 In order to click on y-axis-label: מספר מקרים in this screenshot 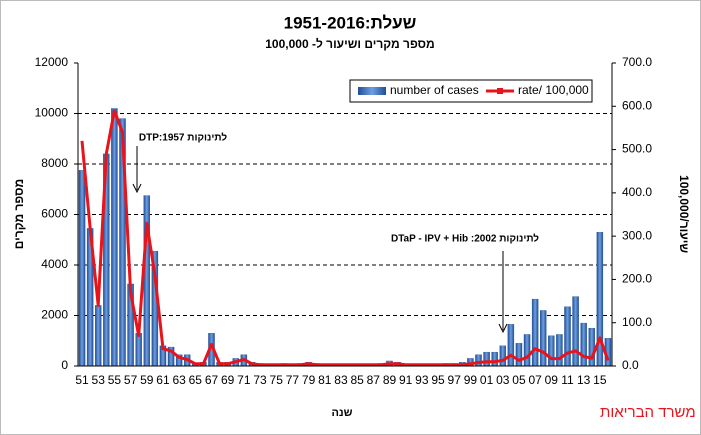, I will do `click(19, 214)`.